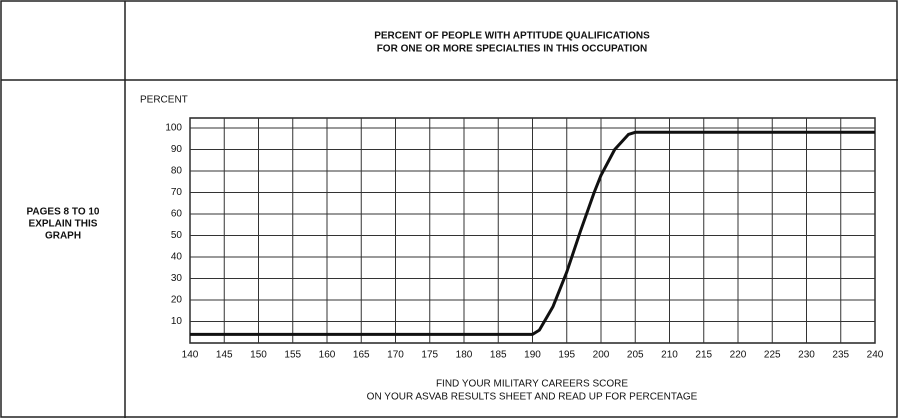 This screenshot has width=899, height=419. Describe the element at coordinates (532, 384) in the screenshot. I see `x-axis-label: FIND YOUR MILITARY CAREERS SCORE` at that location.